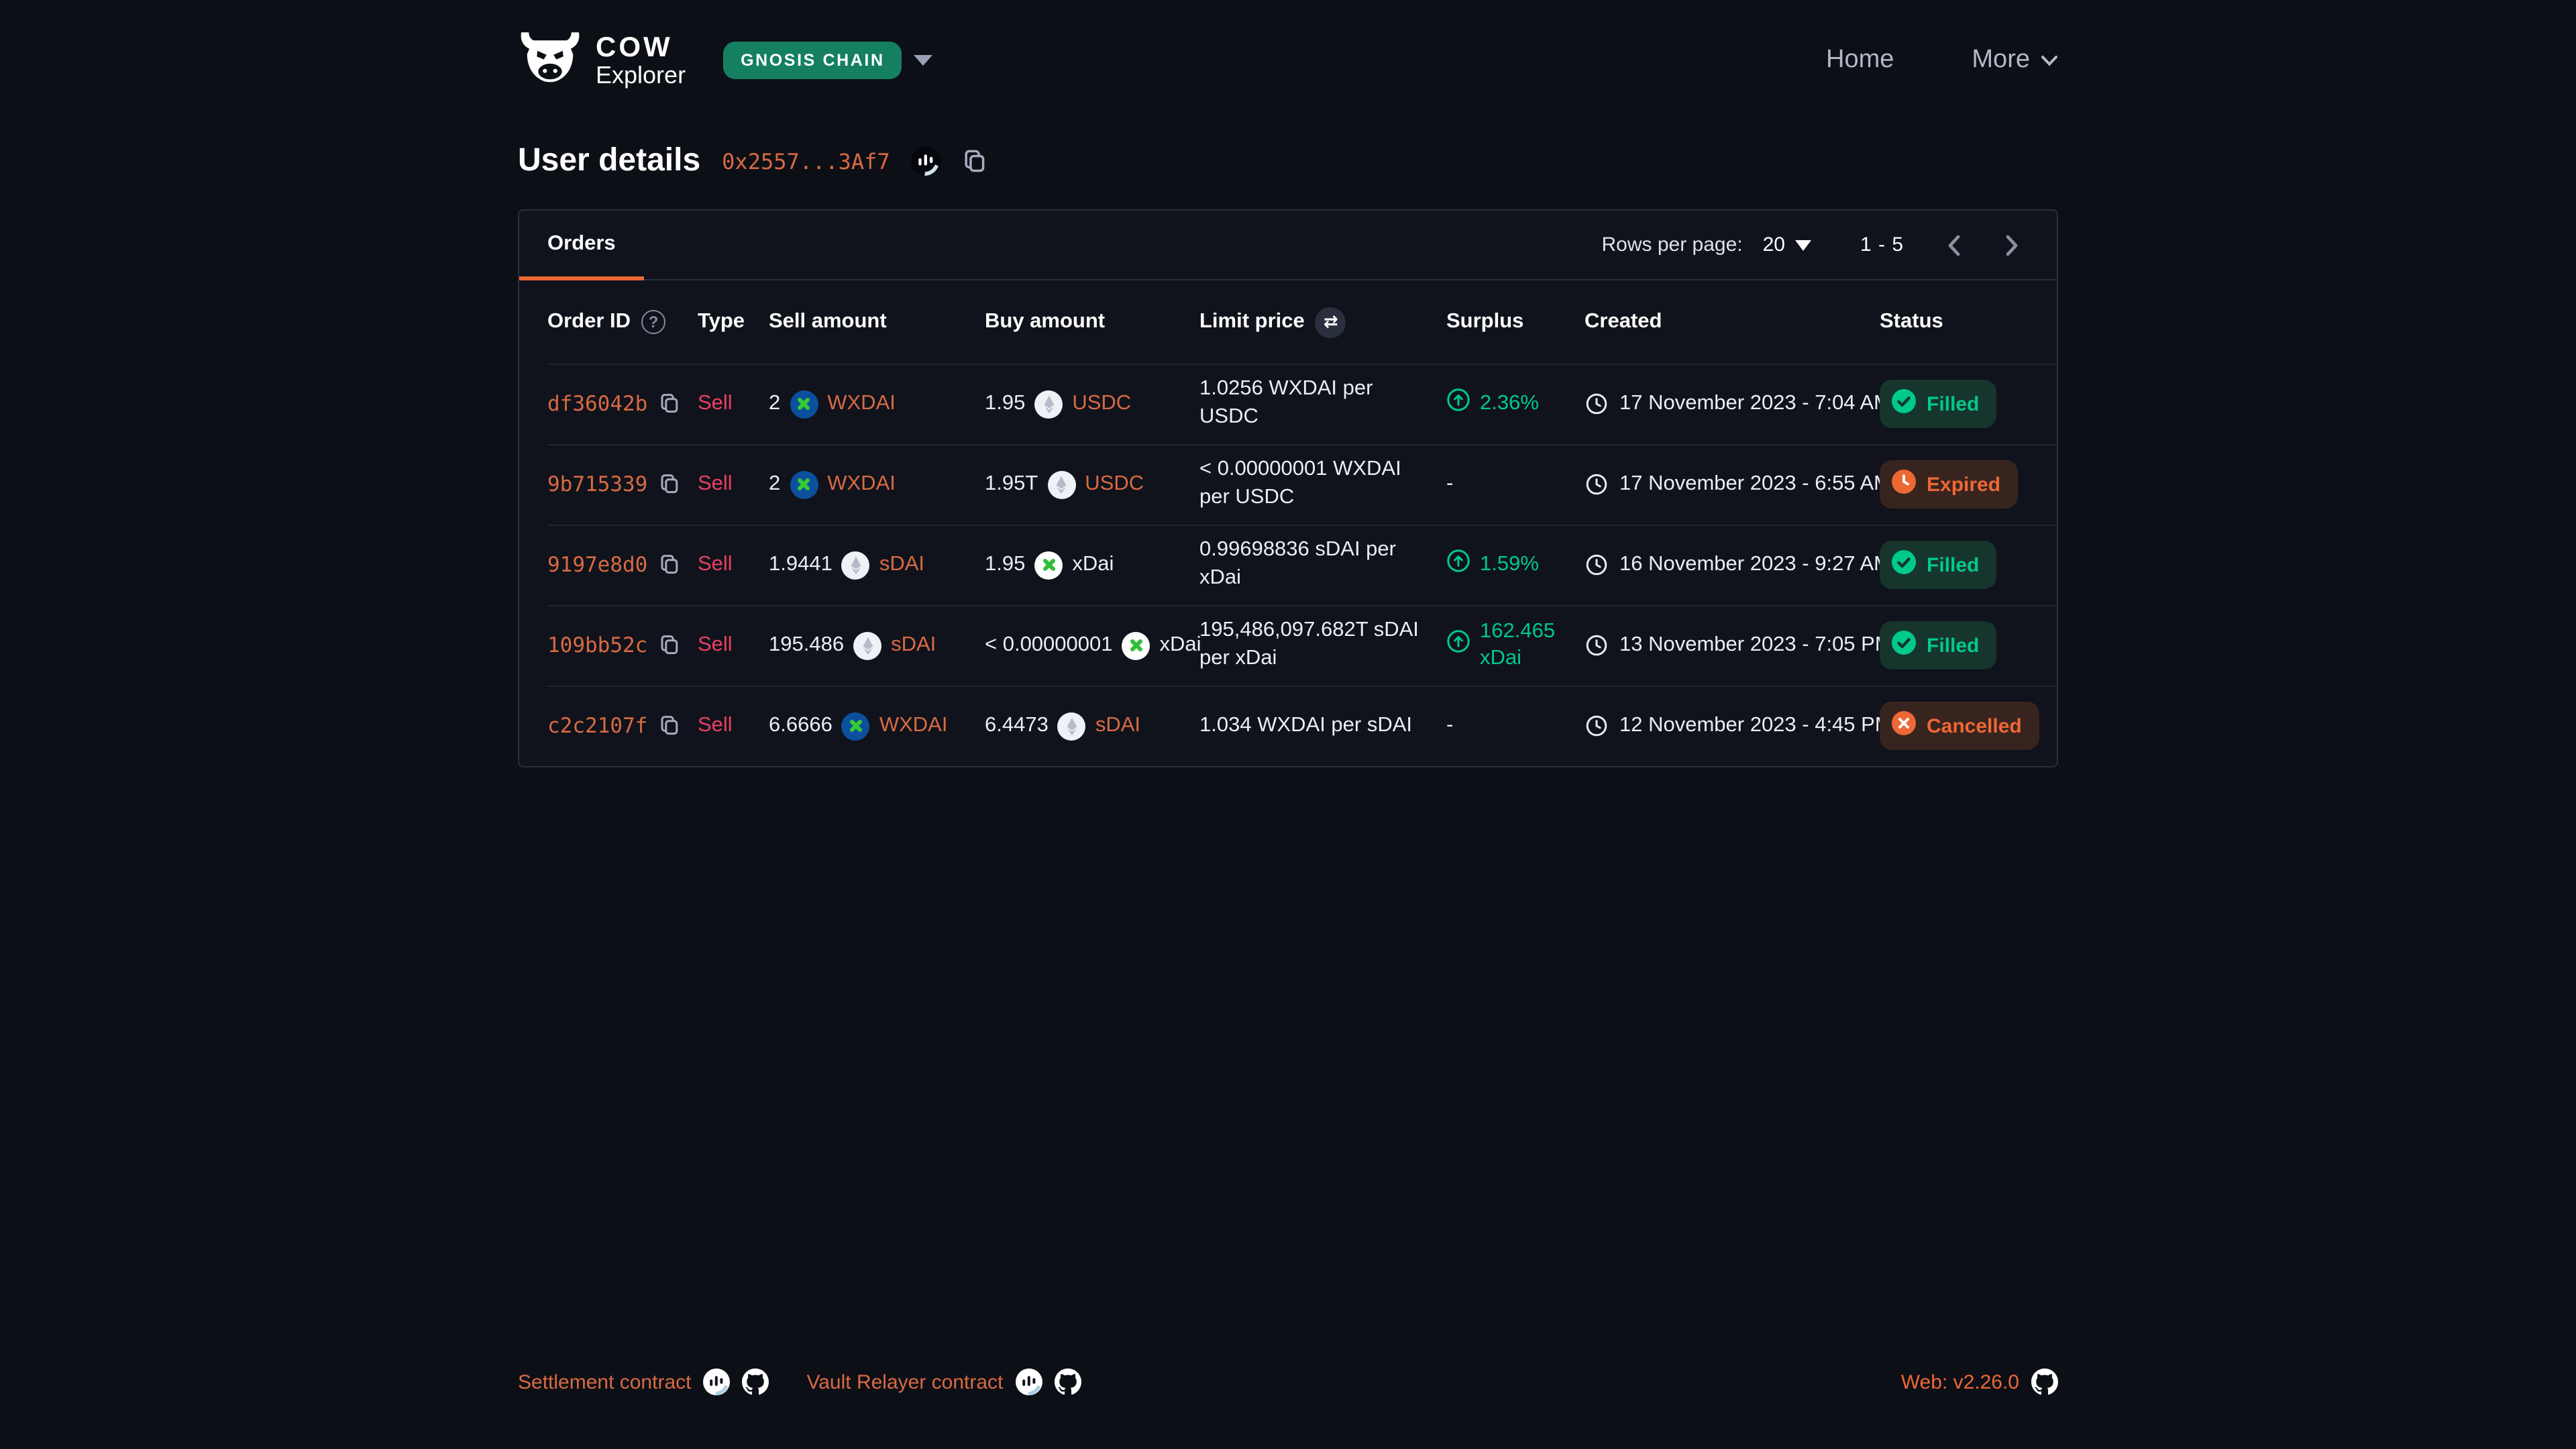 This screenshot has width=2576, height=1449. I want to click on created-cell: 16 November 2023 - 9:27 AM, so click(1738, 565).